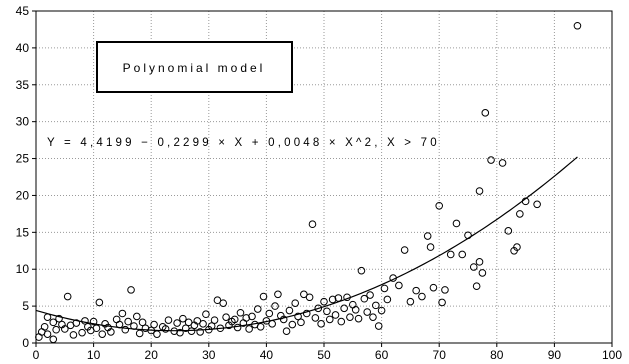  Describe the element at coordinates (25, 306) in the screenshot. I see `y-tick-label: 5` at that location.